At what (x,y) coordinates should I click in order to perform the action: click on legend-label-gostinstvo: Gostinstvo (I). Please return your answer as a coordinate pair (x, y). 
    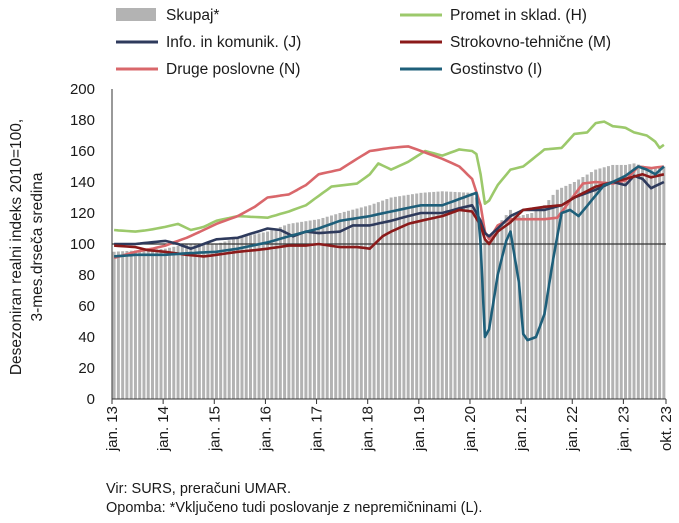
    Looking at the image, I should click on (496, 69).